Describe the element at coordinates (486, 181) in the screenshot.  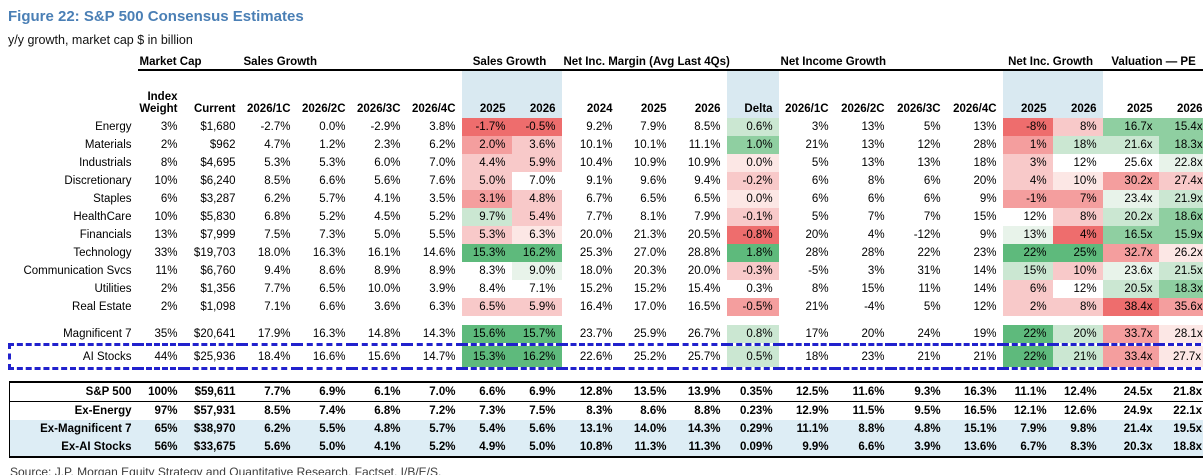
I see `table-cell: 5.0%` at that location.